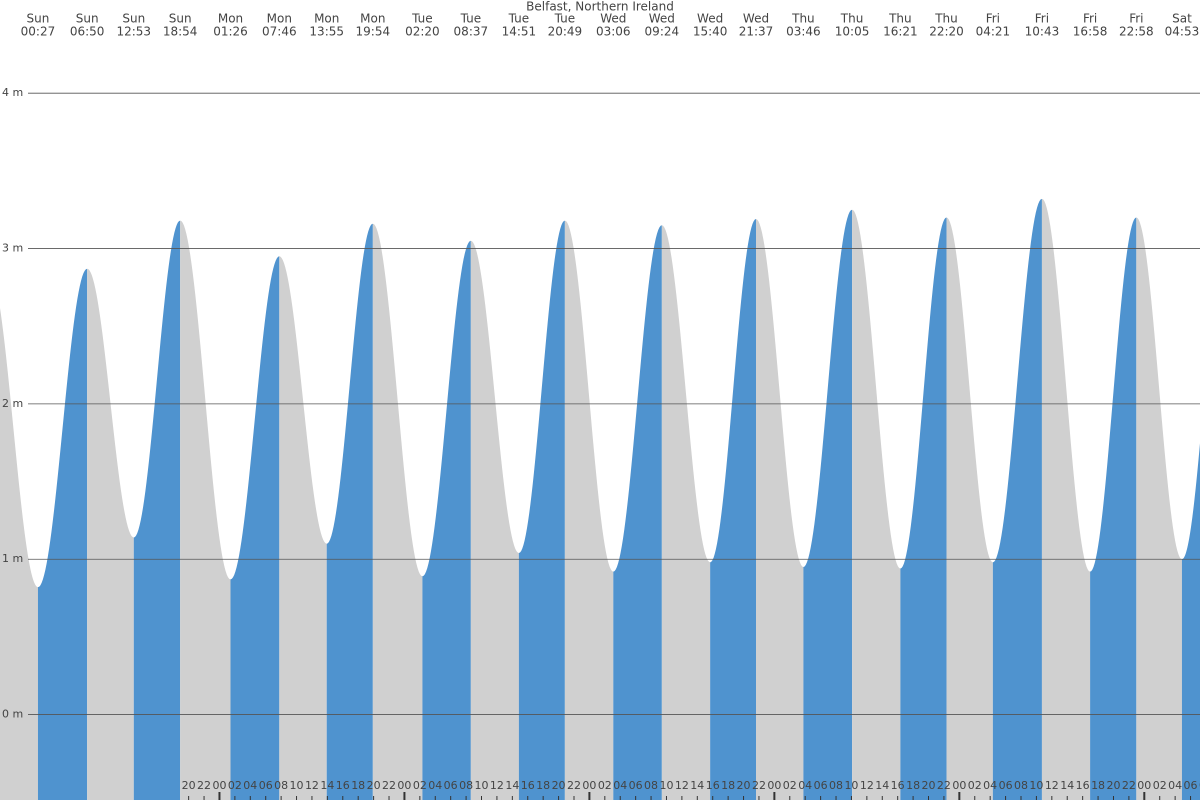 This screenshot has width=1200, height=800. I want to click on extreme-time: 14:51, so click(519, 32).